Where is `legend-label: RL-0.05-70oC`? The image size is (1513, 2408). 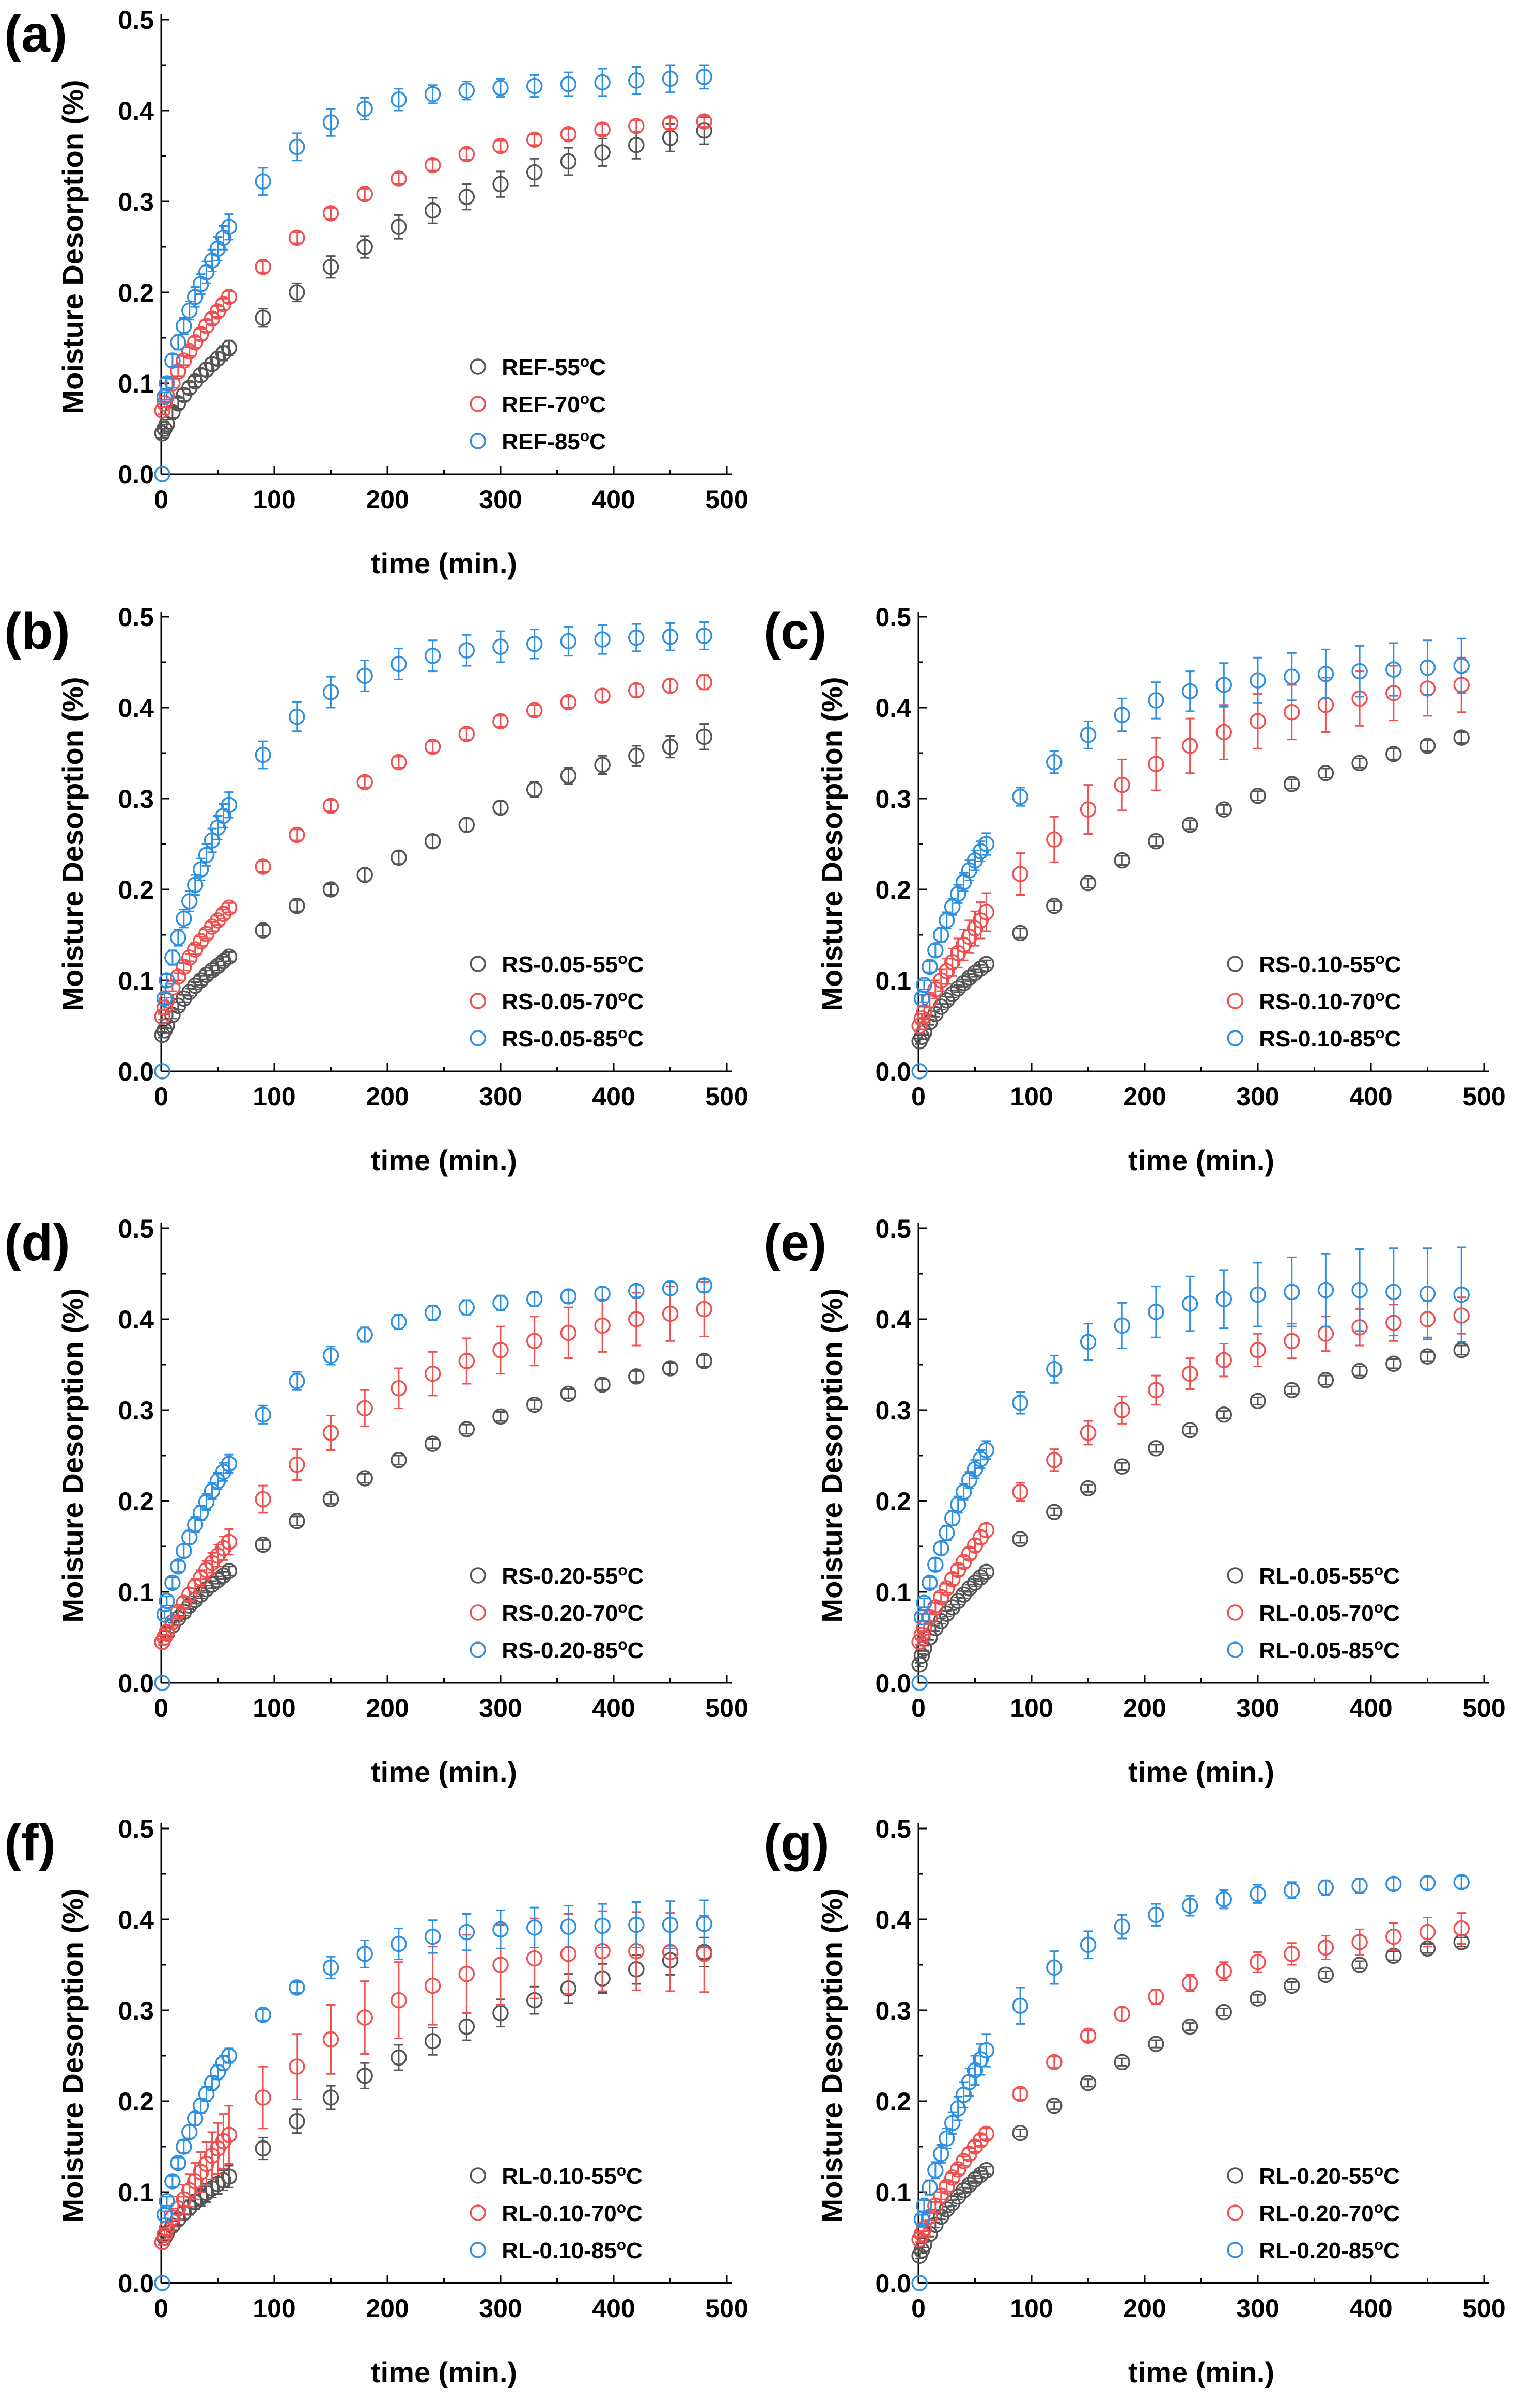
legend-label: RL-0.05-70oC is located at coordinates (1329, 1613).